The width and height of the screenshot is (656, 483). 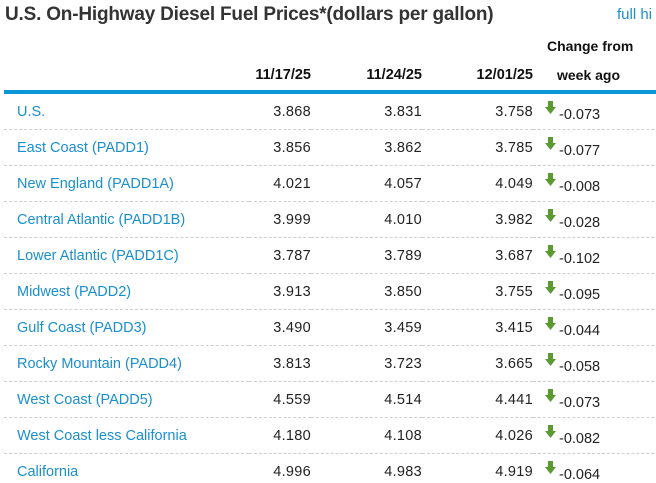 I want to click on table-row: Midwest (PADD2) 3.913 3.850 3.755 -0.095, so click(x=330, y=291).